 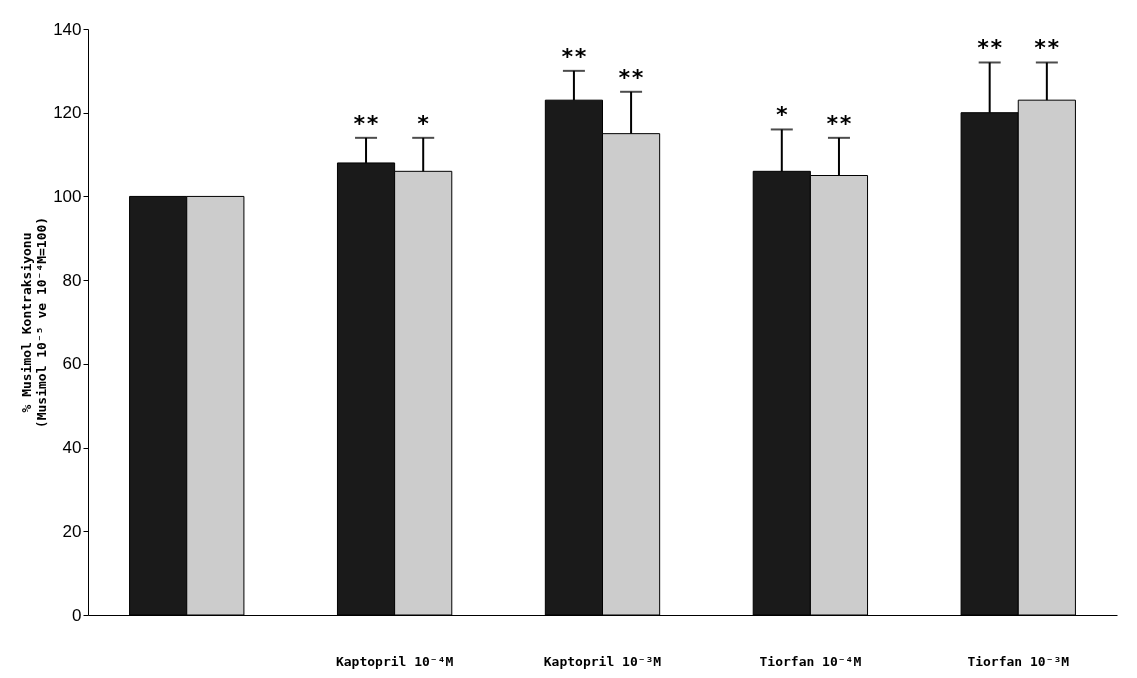 I want to click on y-axis-title: % Musimol Kontraksiyonu (Musimol 10⁻⁵ ve 10⁻⁴M=100), so click(x=34, y=322).